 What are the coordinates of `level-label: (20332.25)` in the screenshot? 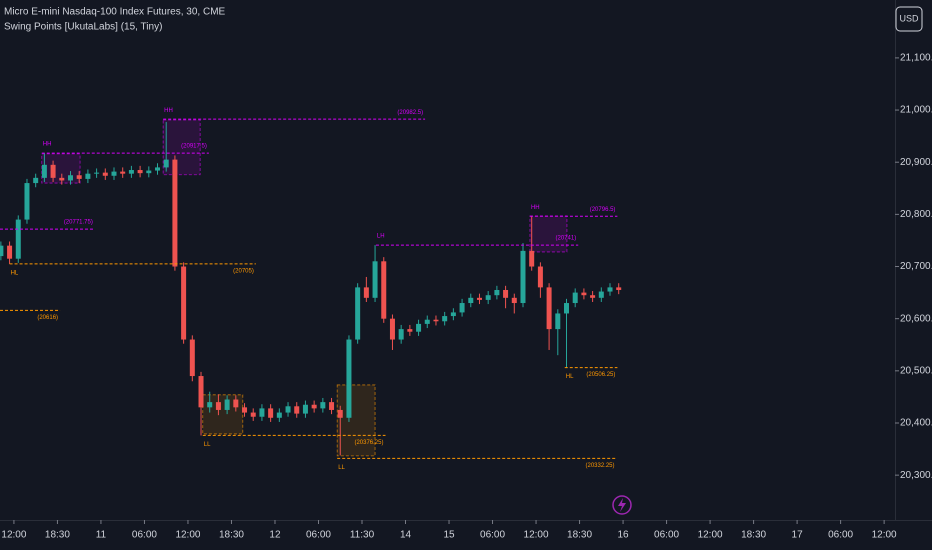 It's located at (600, 466).